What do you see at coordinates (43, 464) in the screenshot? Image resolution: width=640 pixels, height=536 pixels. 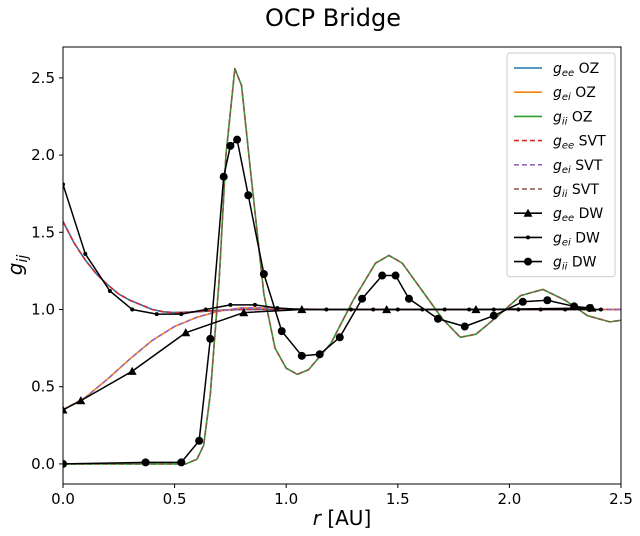 I see `y-tick-label-0: 0.0` at bounding box center [43, 464].